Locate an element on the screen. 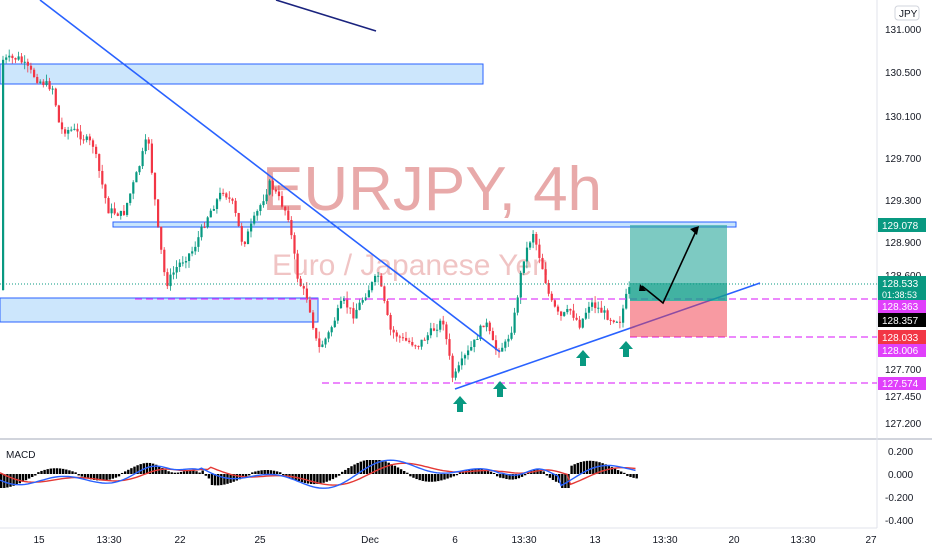 This screenshot has width=932, height=550. macd-line is located at coordinates (318, 474).